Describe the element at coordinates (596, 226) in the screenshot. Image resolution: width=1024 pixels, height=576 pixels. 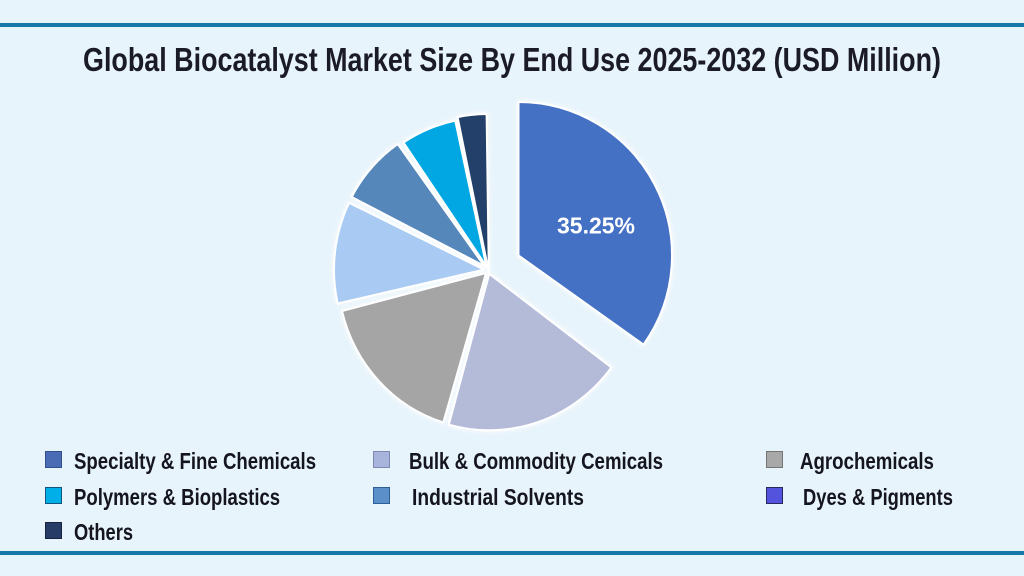
I see `svg-text: 35.25%` at that location.